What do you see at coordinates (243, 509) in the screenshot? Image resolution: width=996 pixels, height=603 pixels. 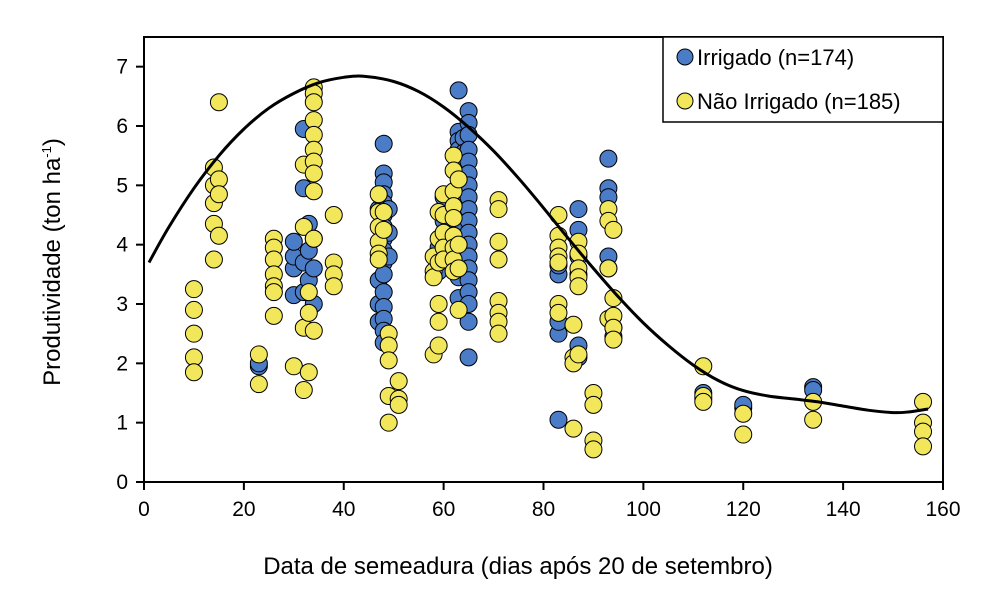 I see `x-tick-label: 20` at bounding box center [243, 509].